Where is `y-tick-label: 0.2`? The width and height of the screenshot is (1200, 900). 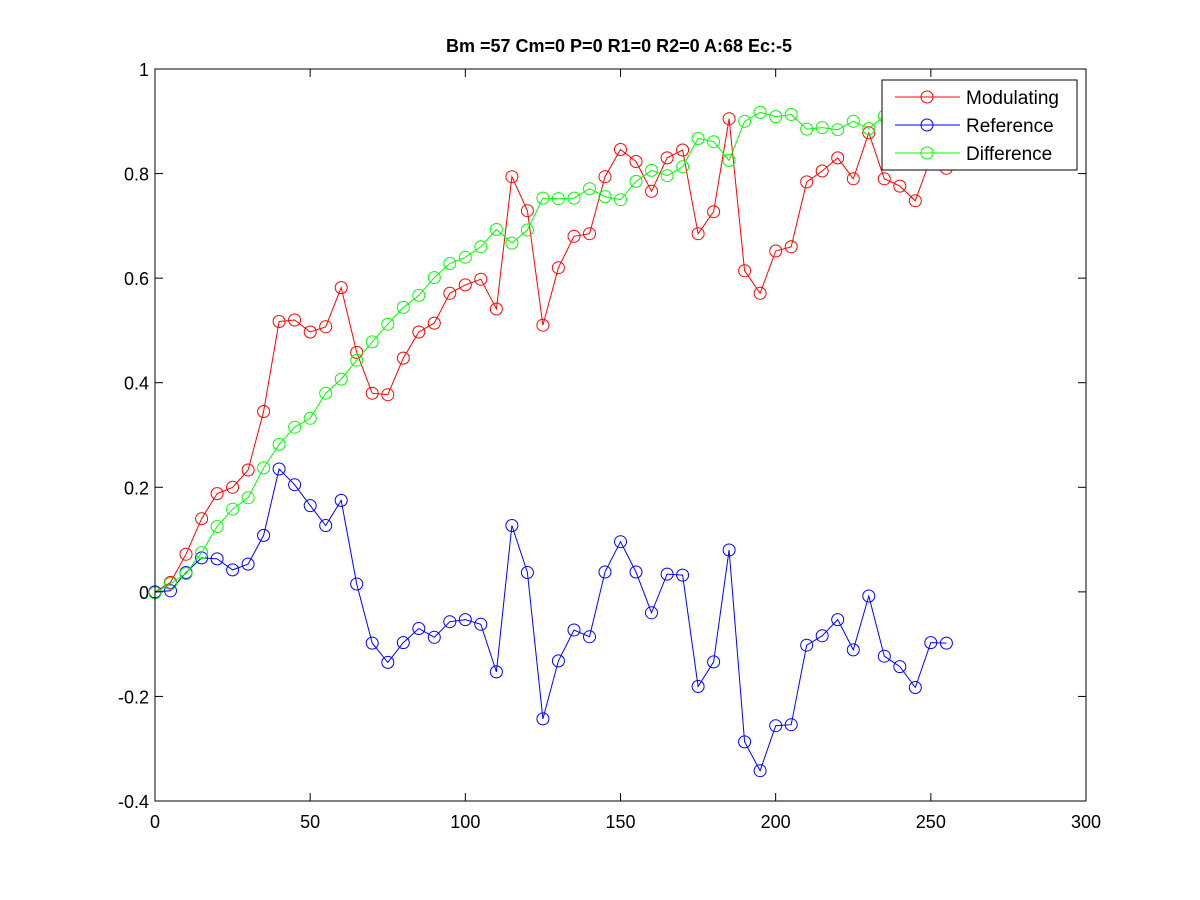
y-tick-label: 0.2 is located at coordinates (136, 488).